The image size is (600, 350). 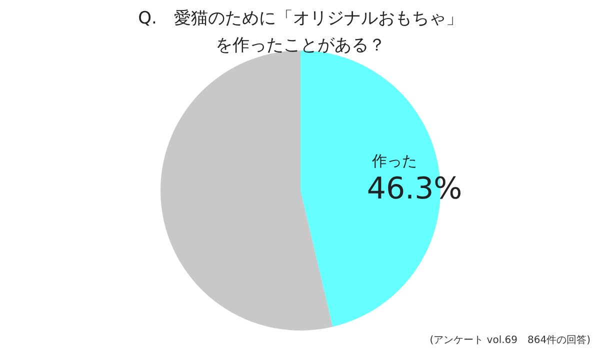 What do you see at coordinates (510, 340) in the screenshot?
I see `text: (アンケート vol.69 864件の回答)` at bounding box center [510, 340].